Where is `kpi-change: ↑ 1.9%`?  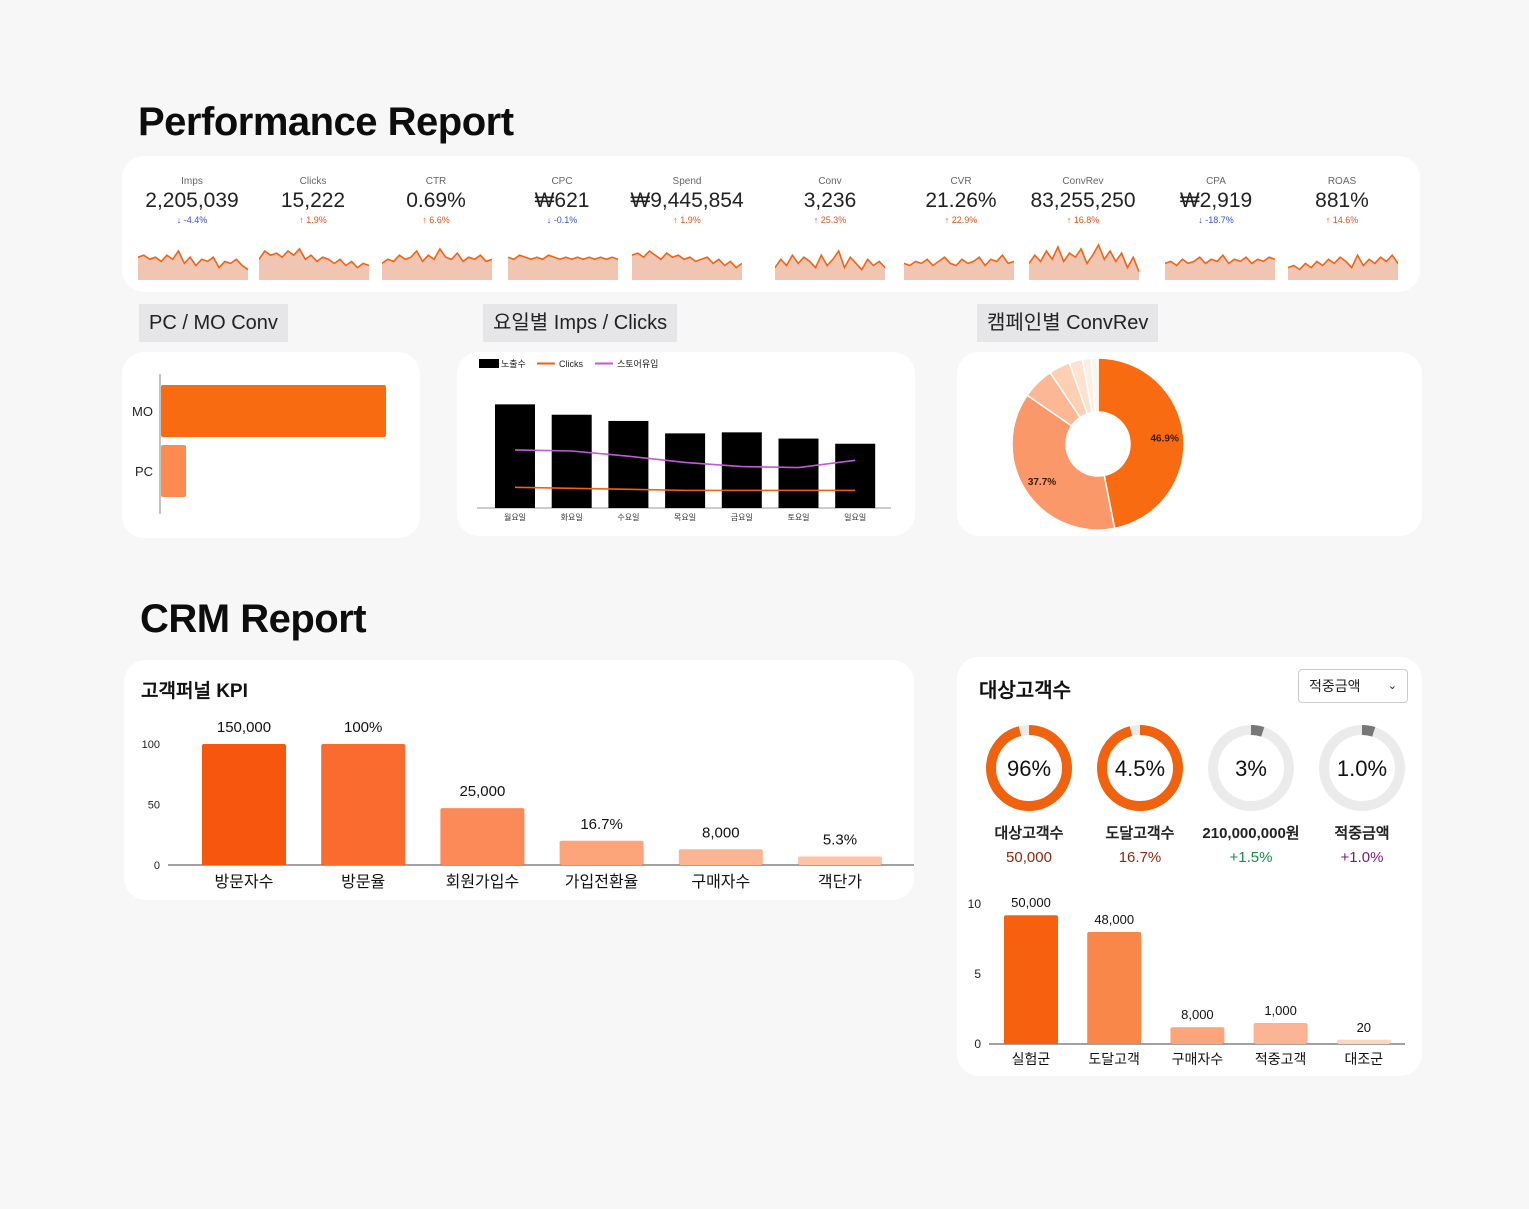
kpi-change: ↑ 1.9% is located at coordinates (313, 220).